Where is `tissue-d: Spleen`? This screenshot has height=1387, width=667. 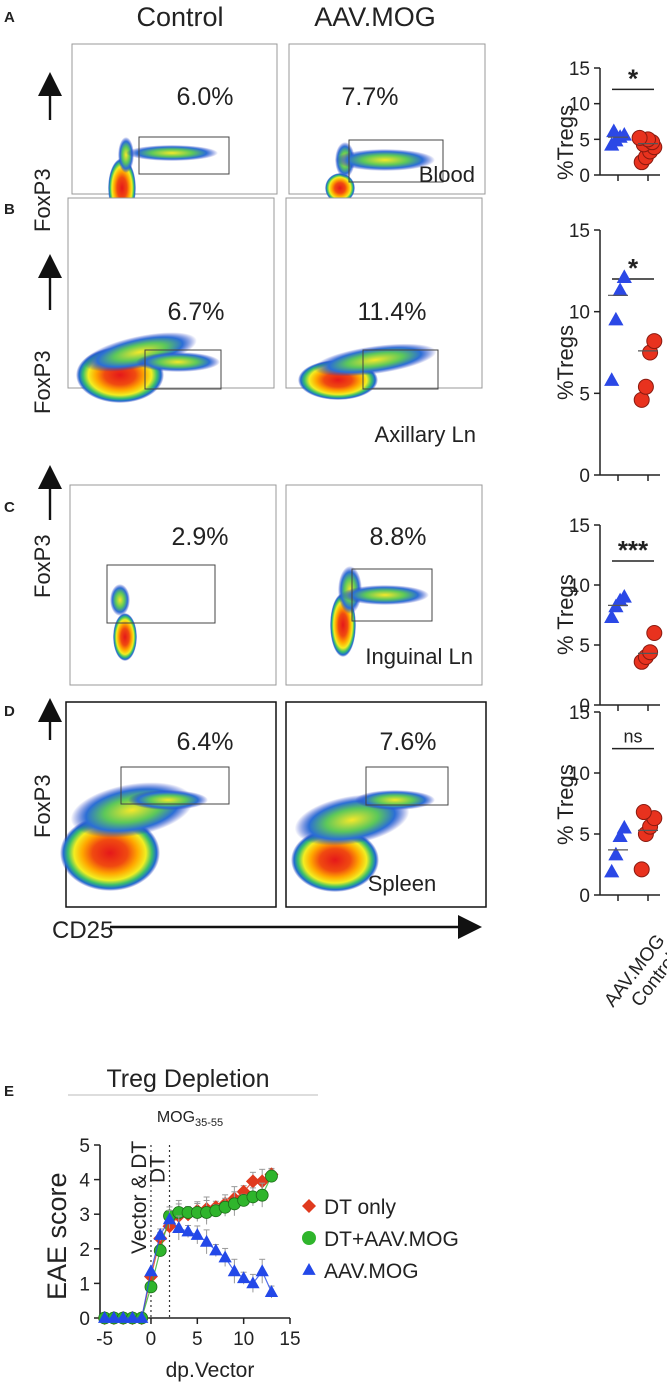
tissue-d: Spleen is located at coordinates (402, 883).